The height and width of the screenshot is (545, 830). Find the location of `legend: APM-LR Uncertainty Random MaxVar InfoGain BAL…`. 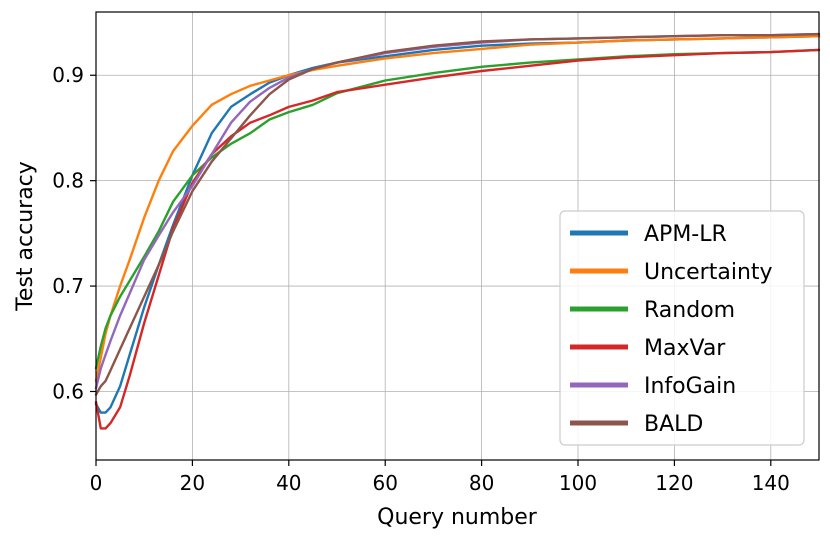

legend: APM-LR Uncertainty Random MaxVar InfoGain BAL… is located at coordinates (682, 328).